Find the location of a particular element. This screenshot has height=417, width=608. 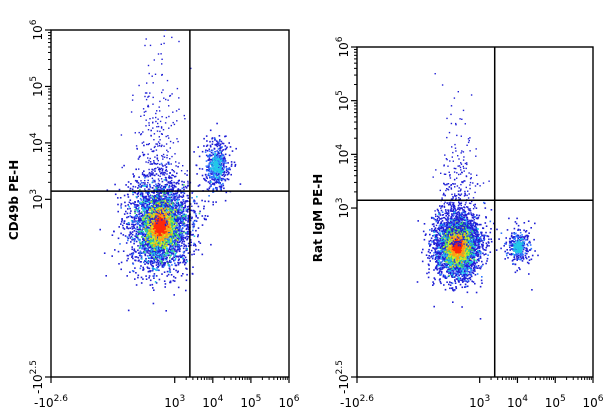

population-upper-right is located at coordinates (217, 164).